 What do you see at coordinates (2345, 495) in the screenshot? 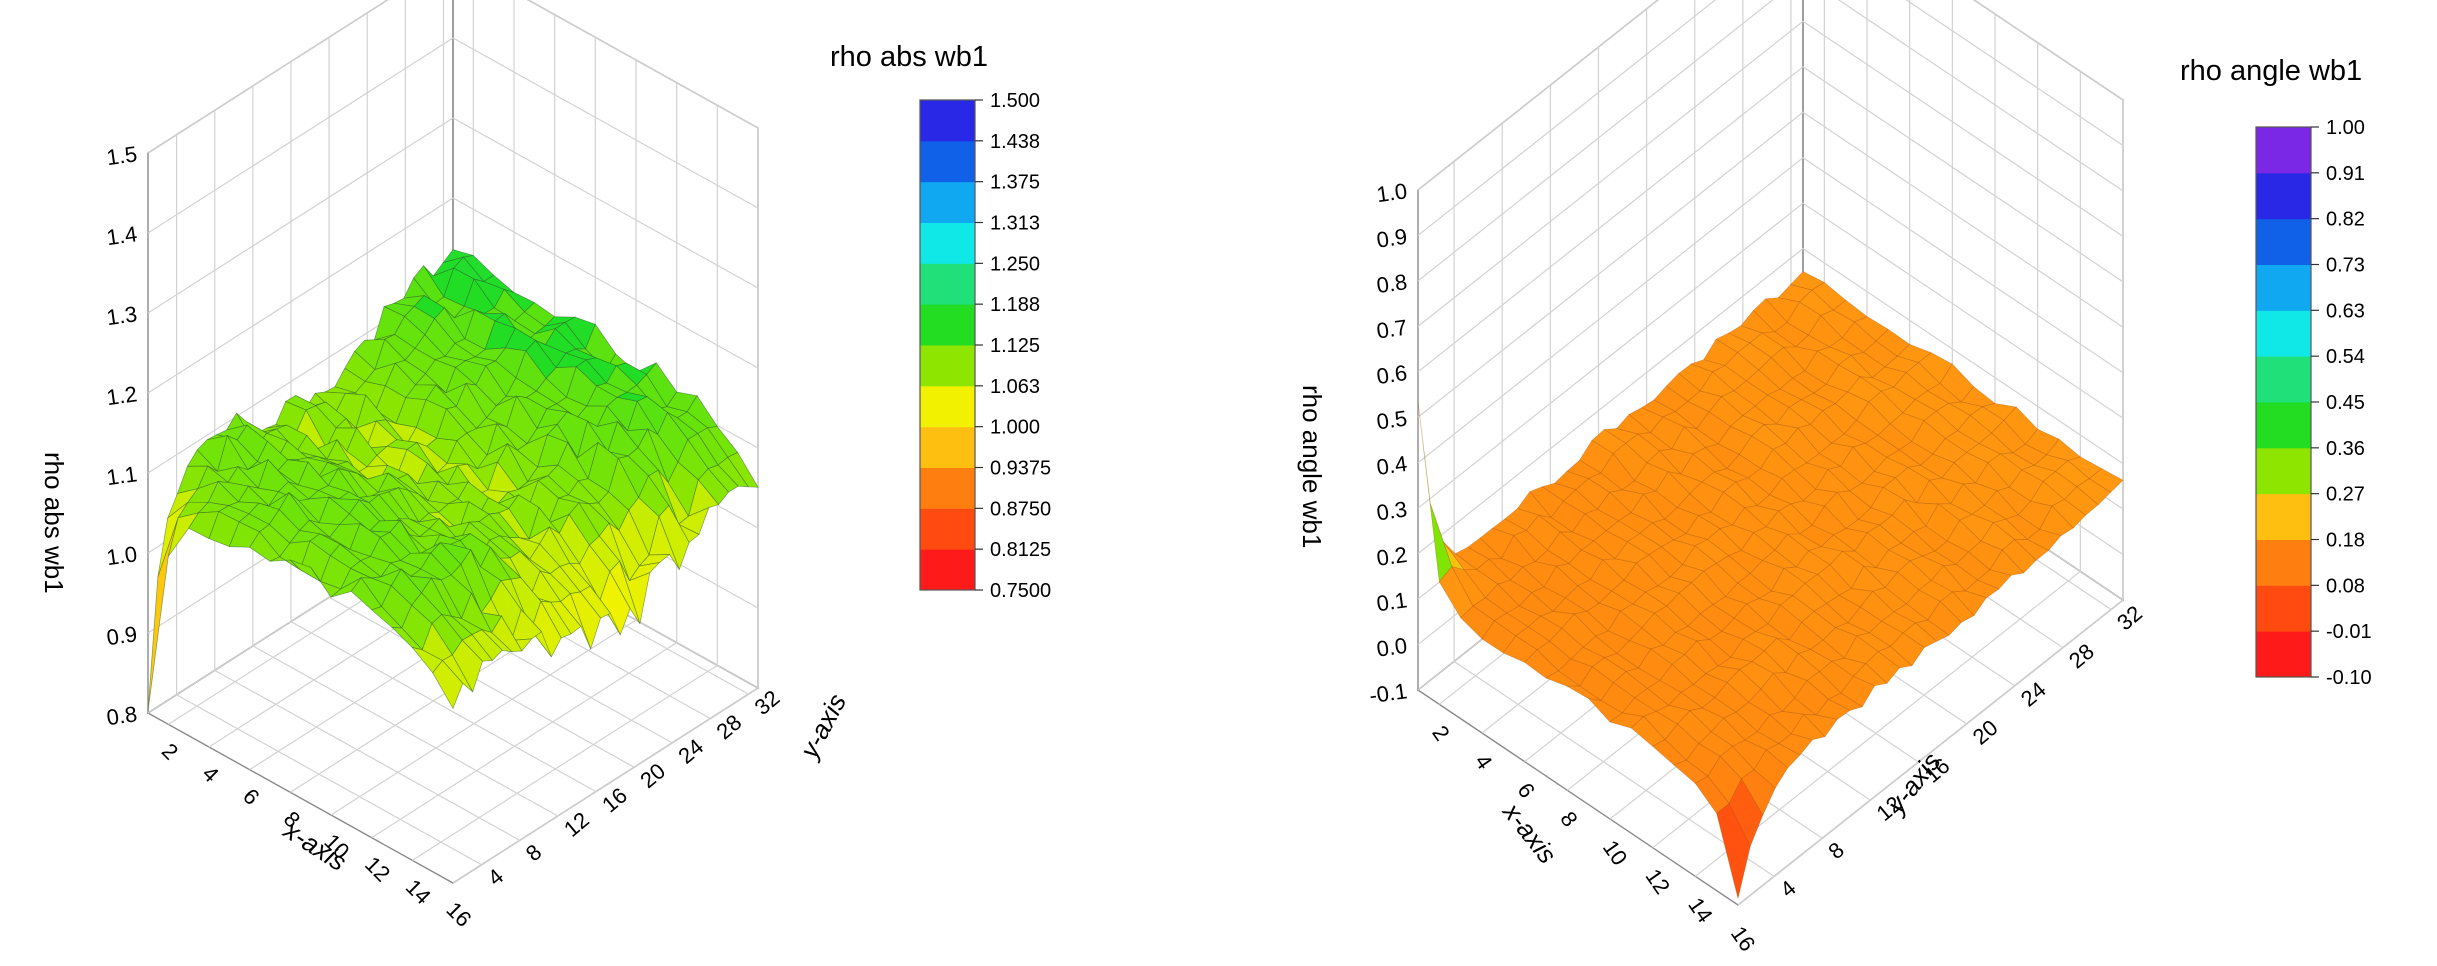
I see `colorbar-label: 0.27` at bounding box center [2345, 495].